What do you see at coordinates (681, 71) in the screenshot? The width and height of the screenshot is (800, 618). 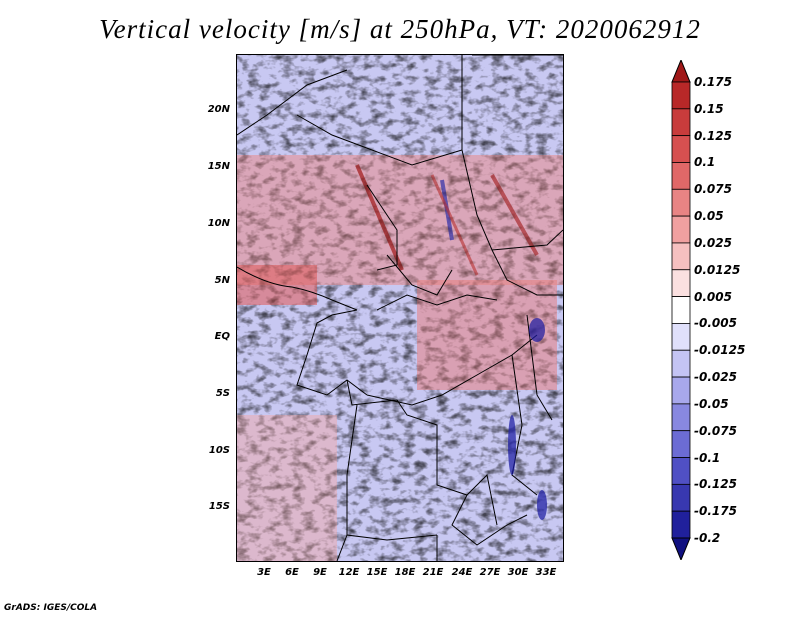 I see `colorbar-arrow-top` at bounding box center [681, 71].